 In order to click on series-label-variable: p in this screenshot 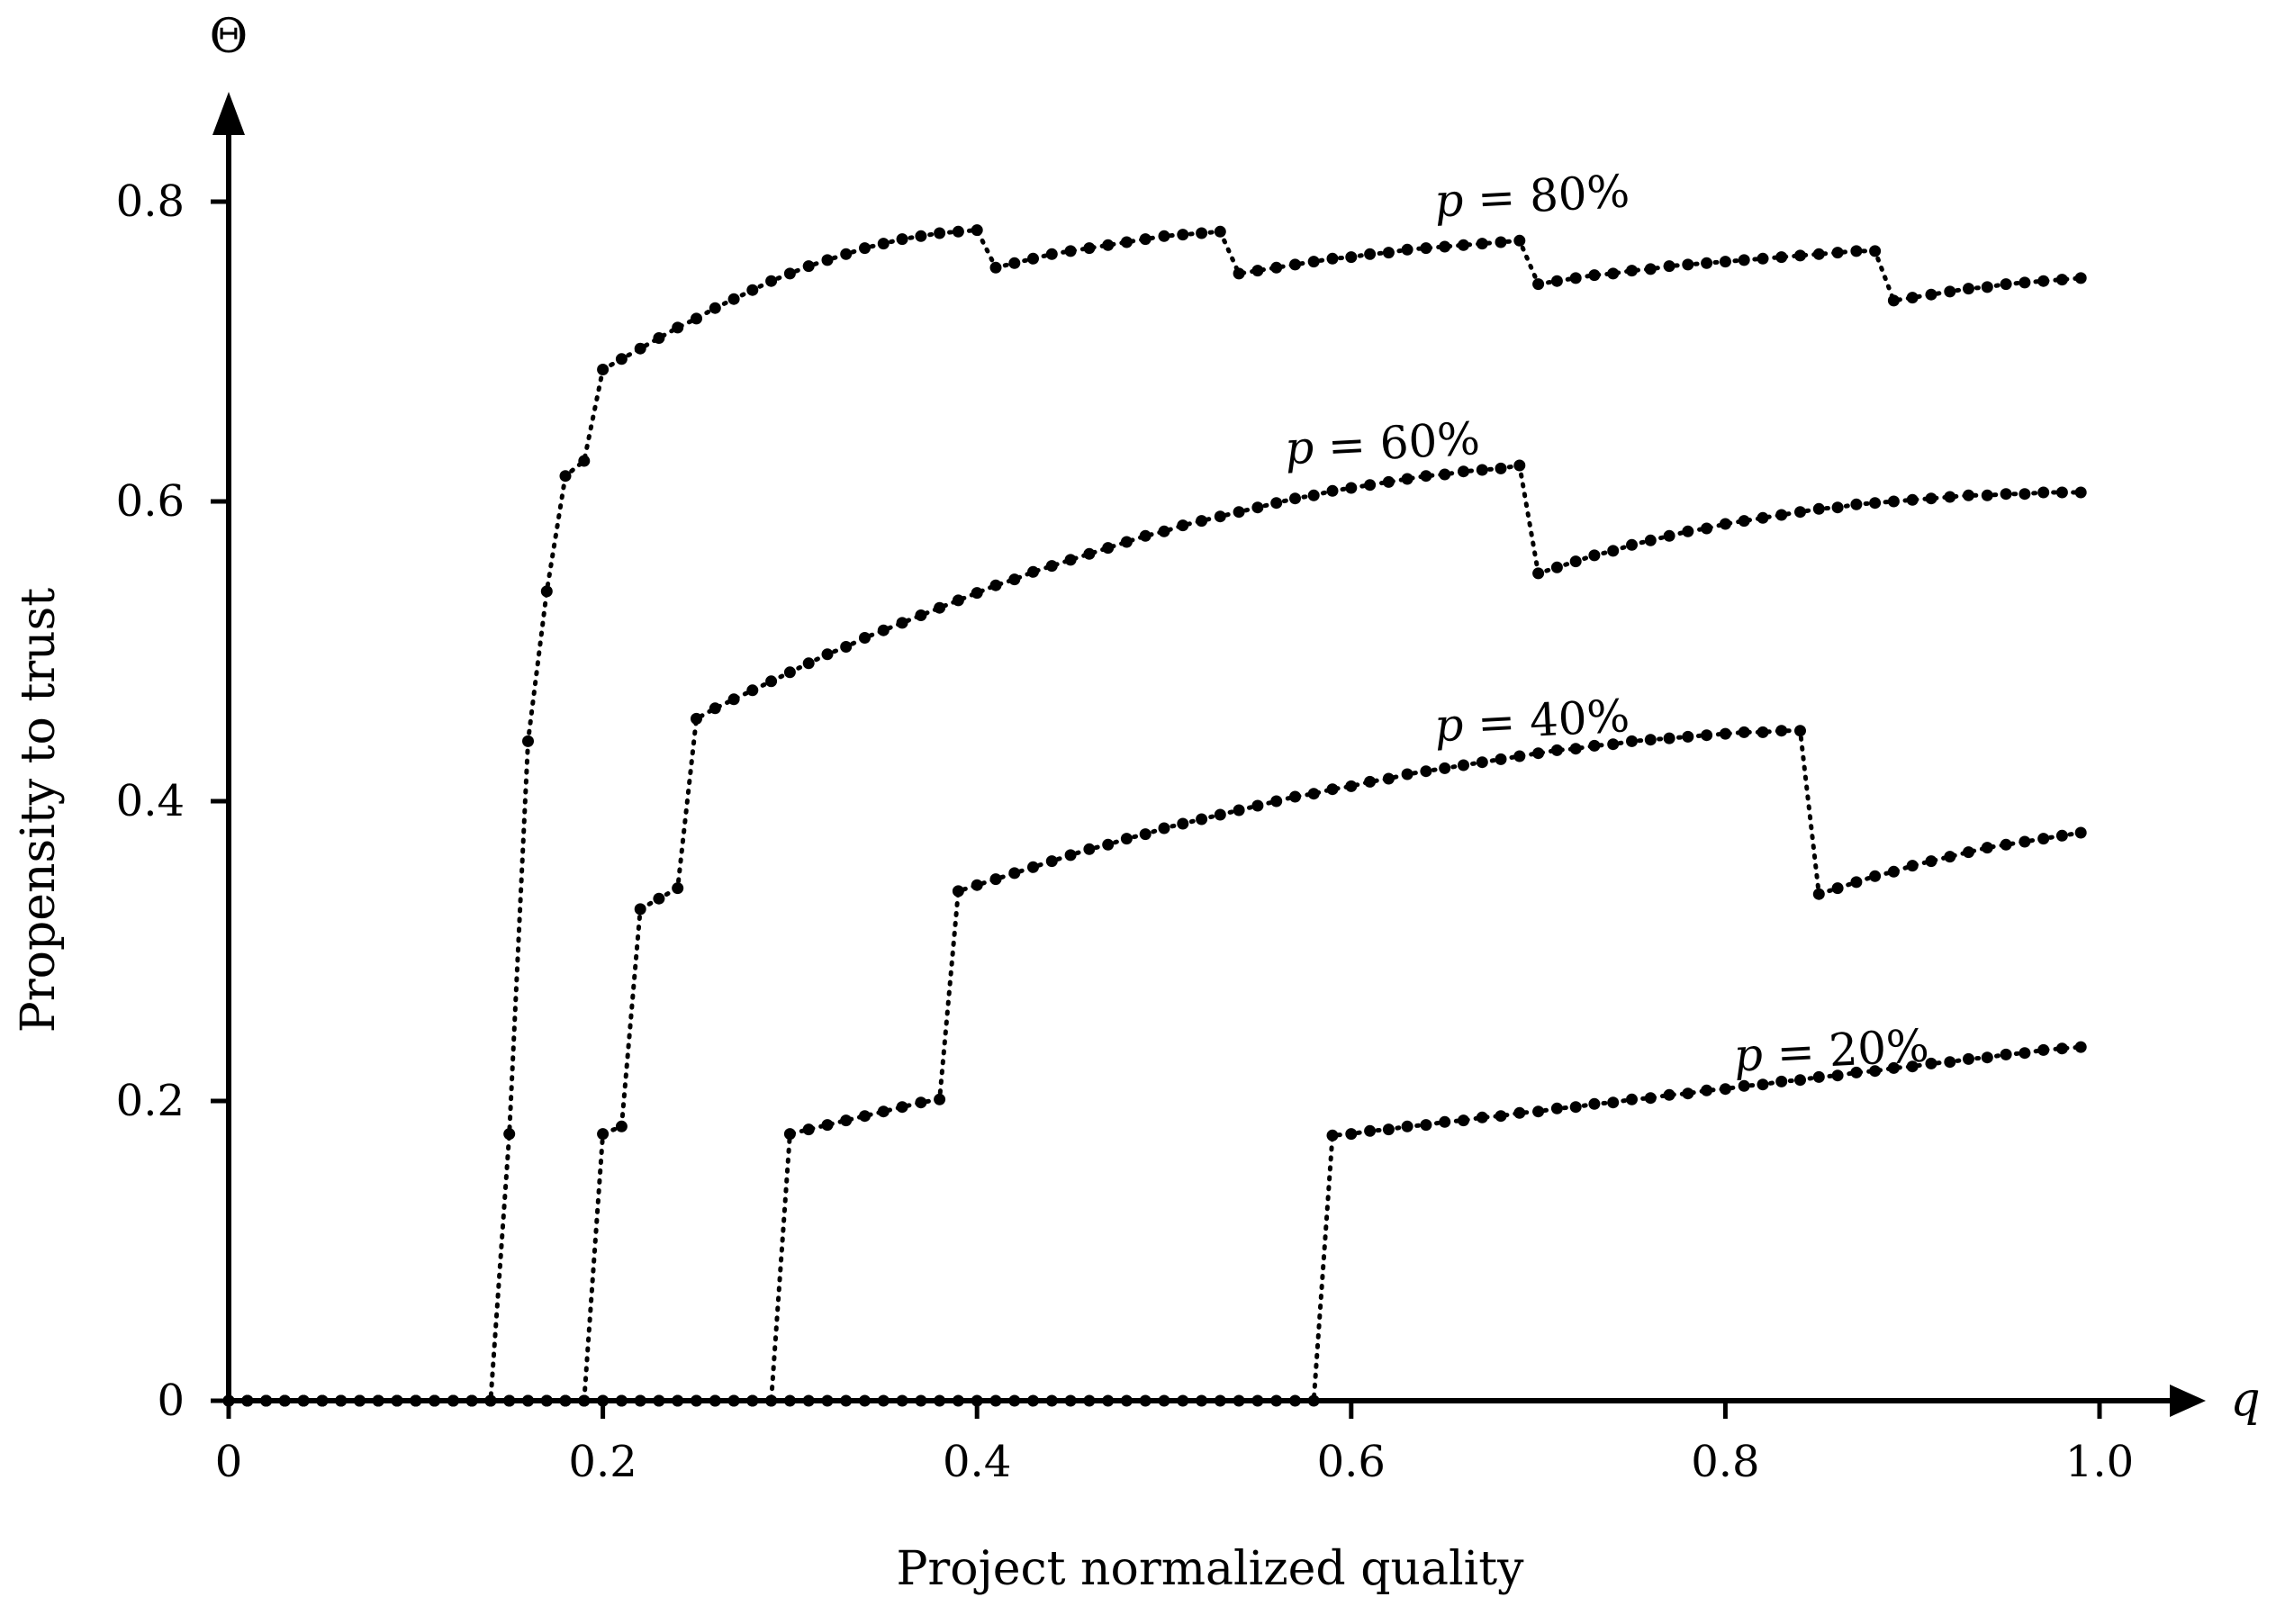, I will do `click(1748, 1055)`.